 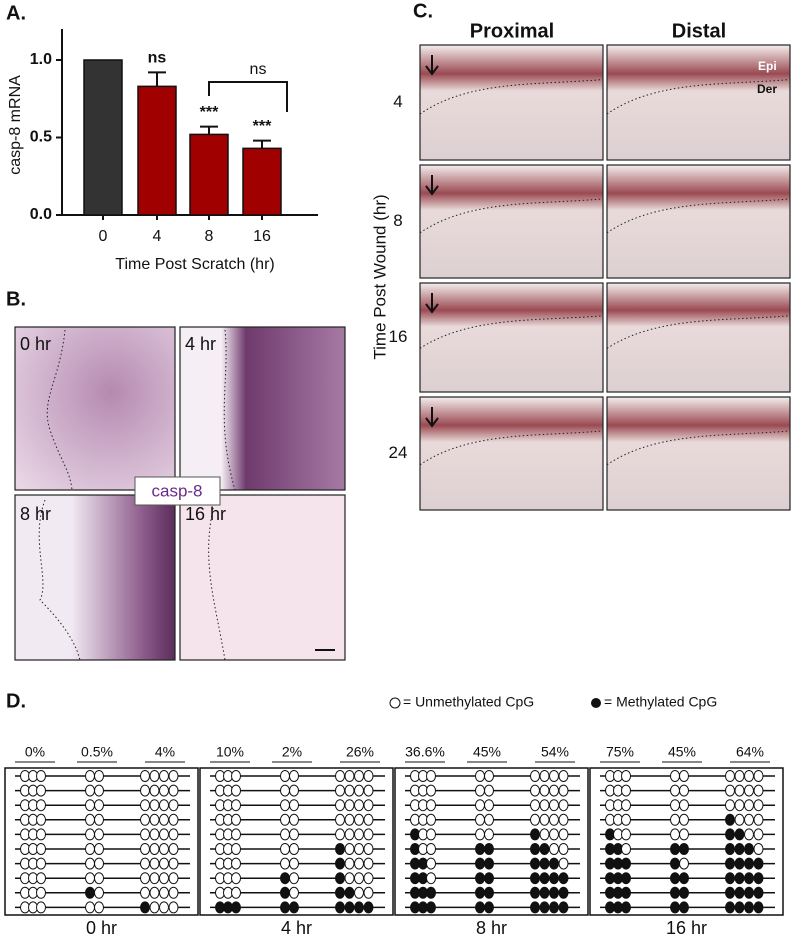 I want to click on legend-text: = Methylated CpG, so click(x=660, y=702).